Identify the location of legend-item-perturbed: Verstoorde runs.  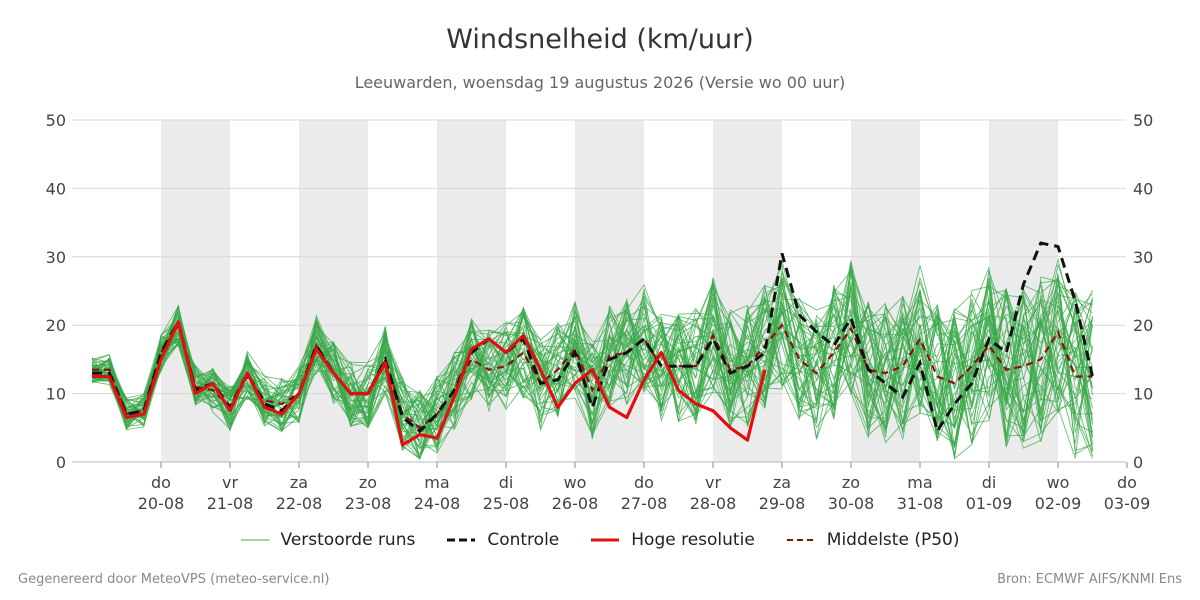
(328, 540).